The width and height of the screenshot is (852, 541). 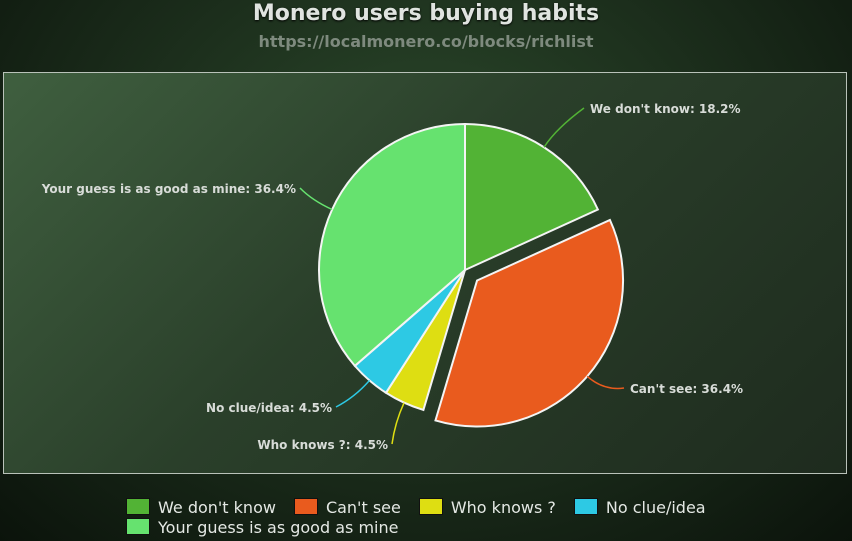 I want to click on slice-label: We don't know: 18.2%, so click(x=665, y=109).